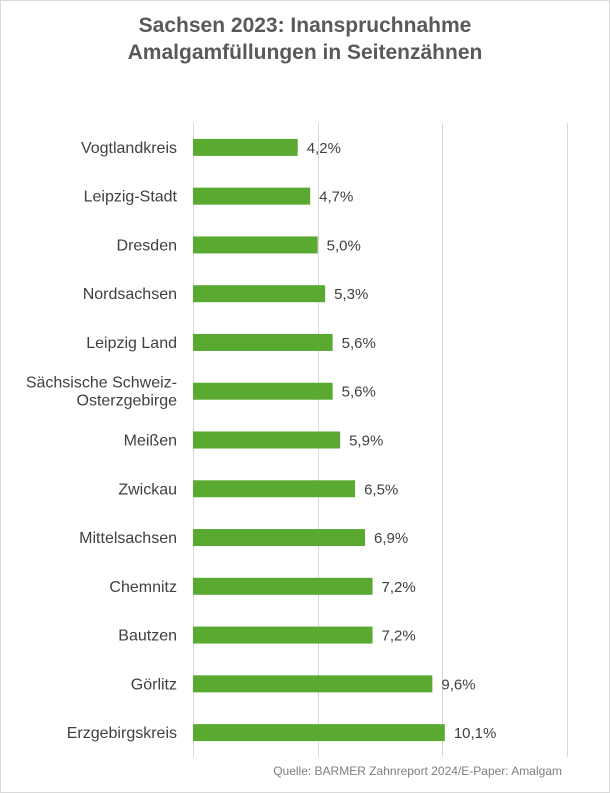 The width and height of the screenshot is (610, 793). Describe the element at coordinates (101, 383) in the screenshot. I see `category-label-line: Sächsische Schweiz-` at that location.